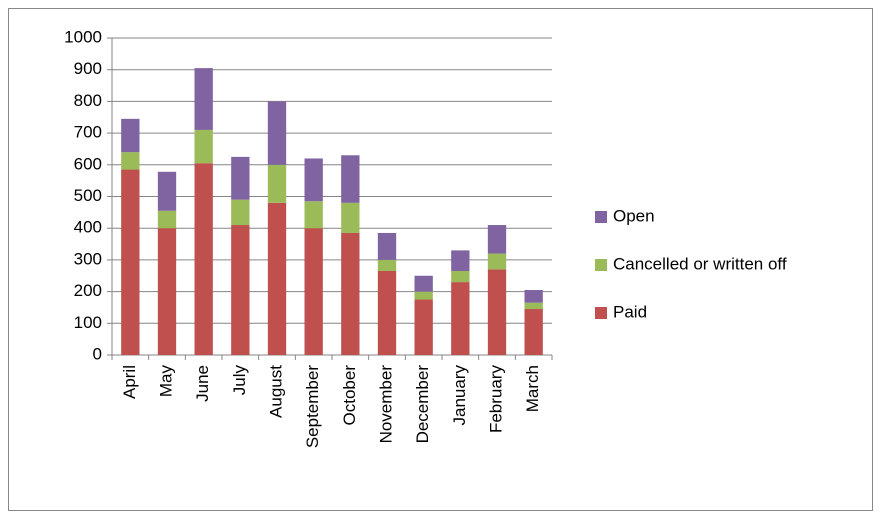 The height and width of the screenshot is (525, 881). What do you see at coordinates (630, 311) in the screenshot?
I see `legend-label: Paid` at bounding box center [630, 311].